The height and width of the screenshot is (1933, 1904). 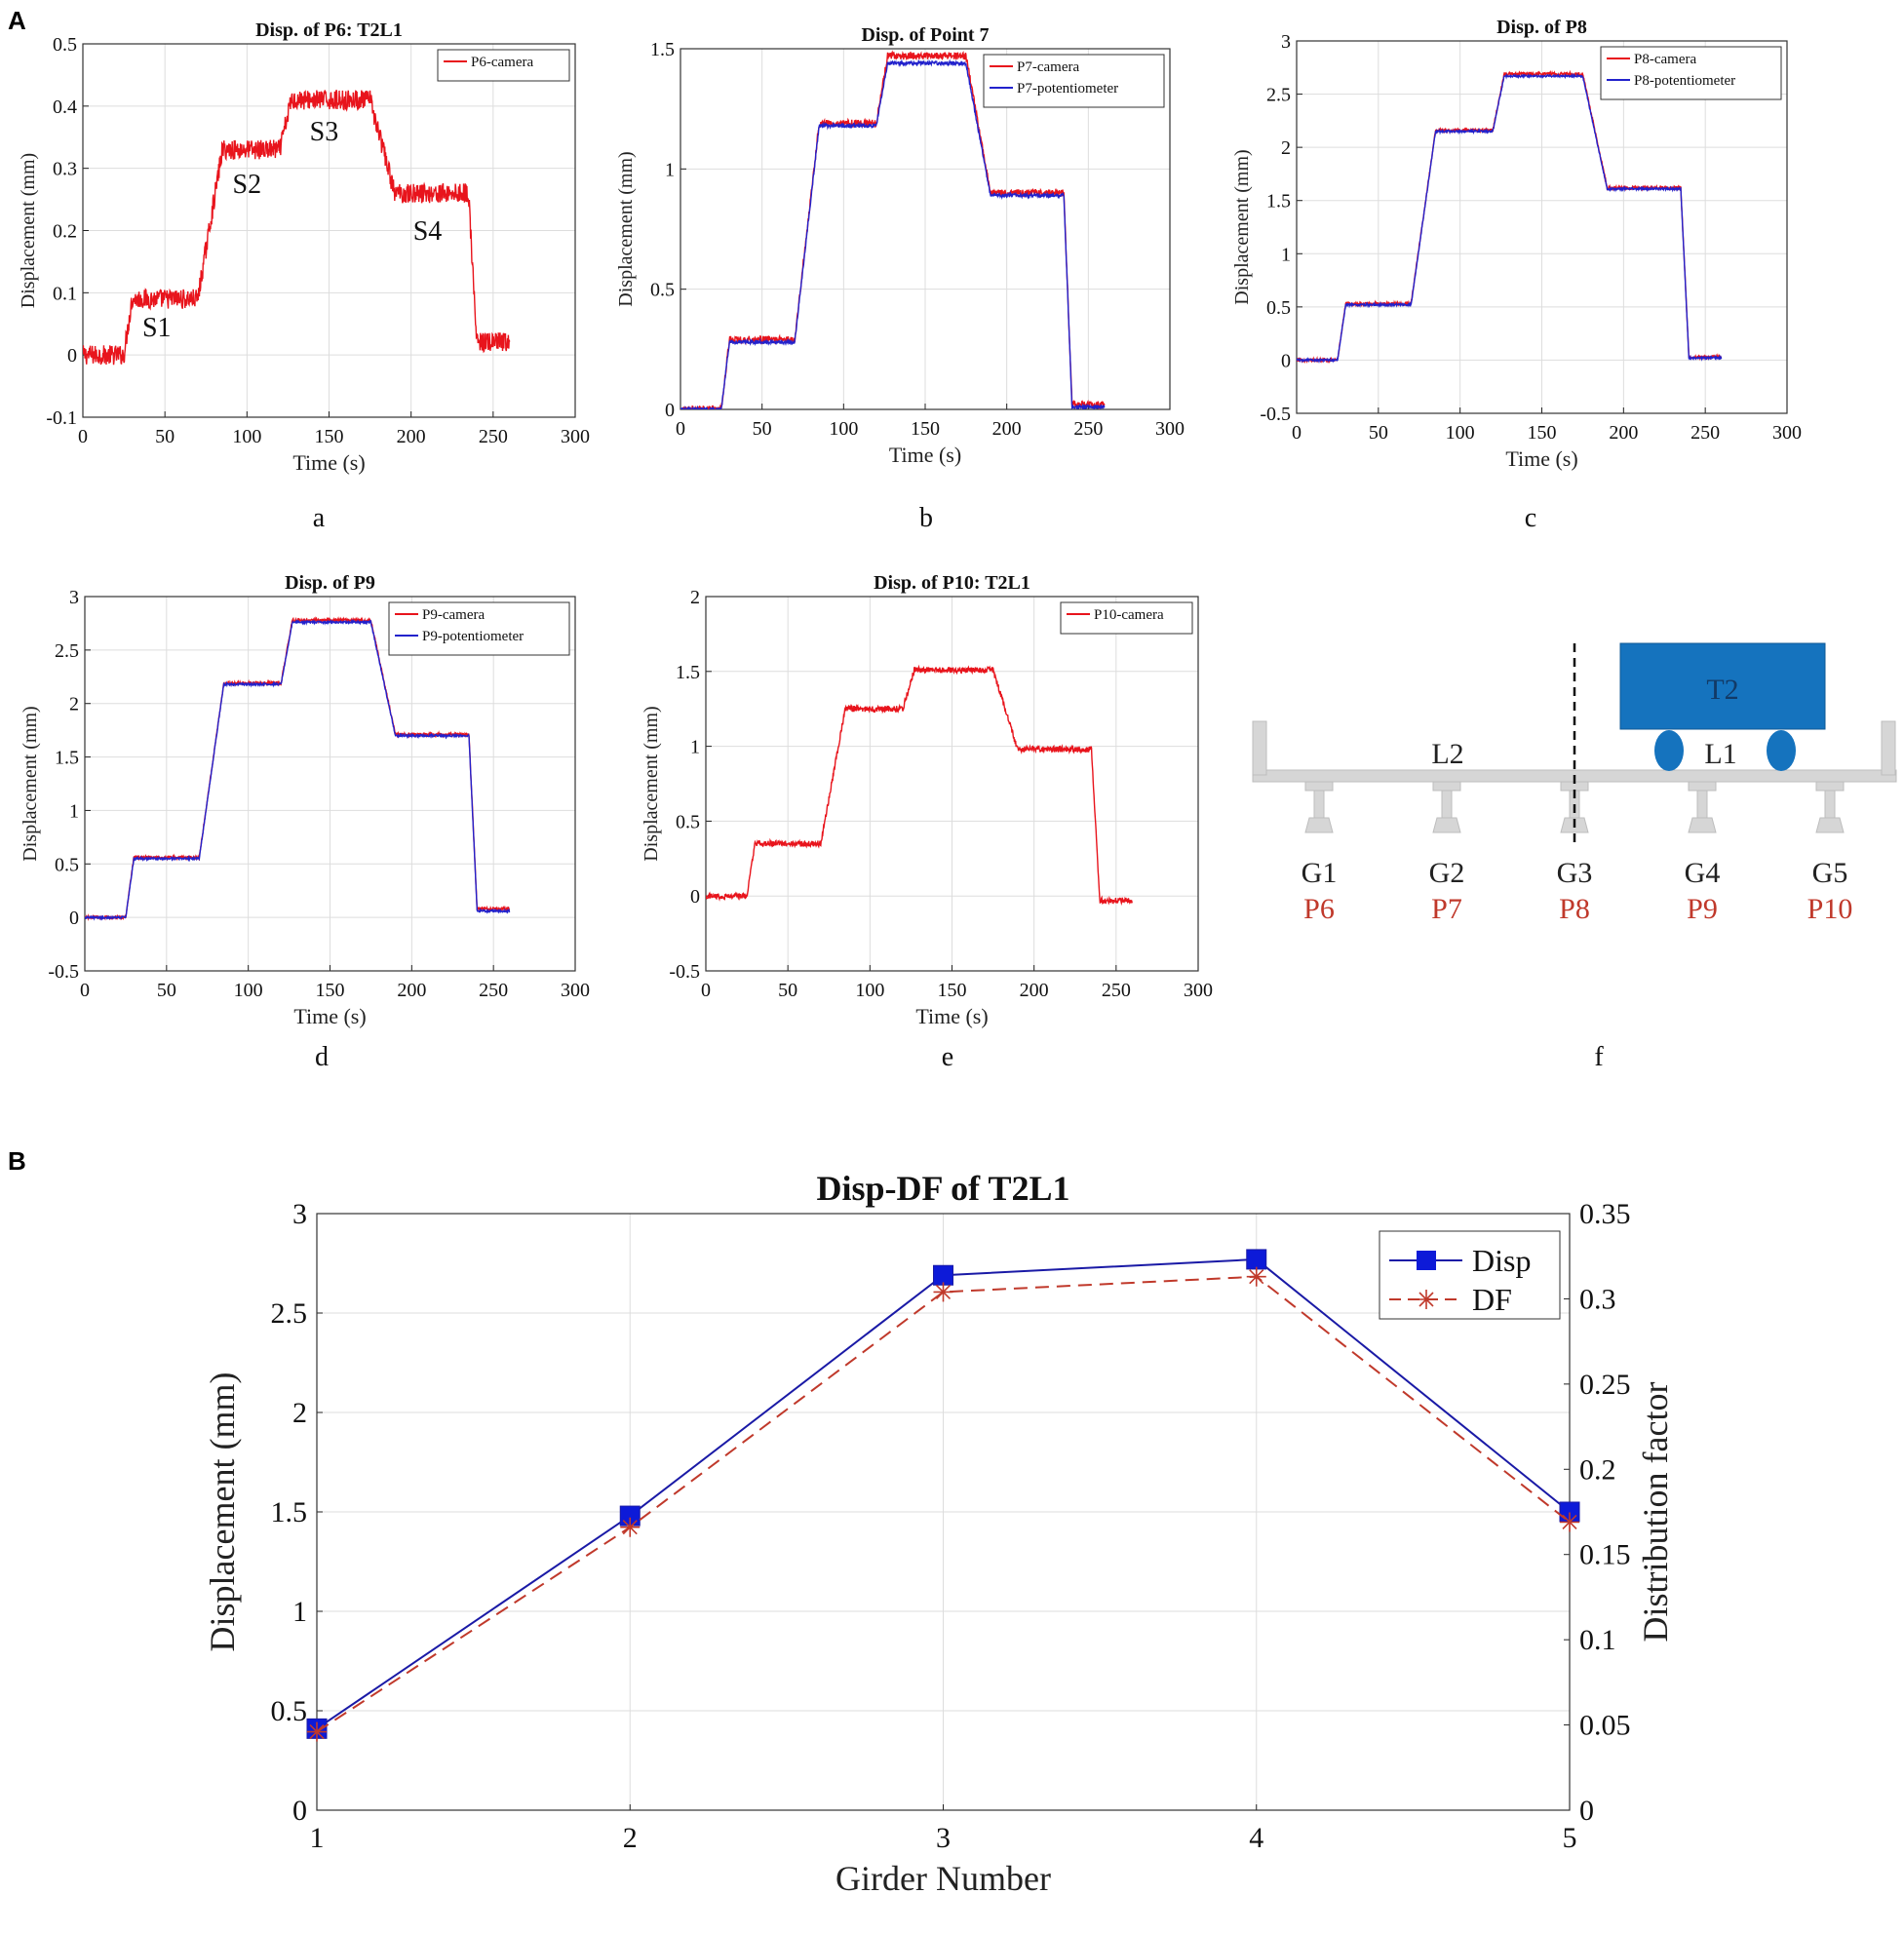 I want to click on y-right-tick-label: 0.05, so click(x=1605, y=1726).